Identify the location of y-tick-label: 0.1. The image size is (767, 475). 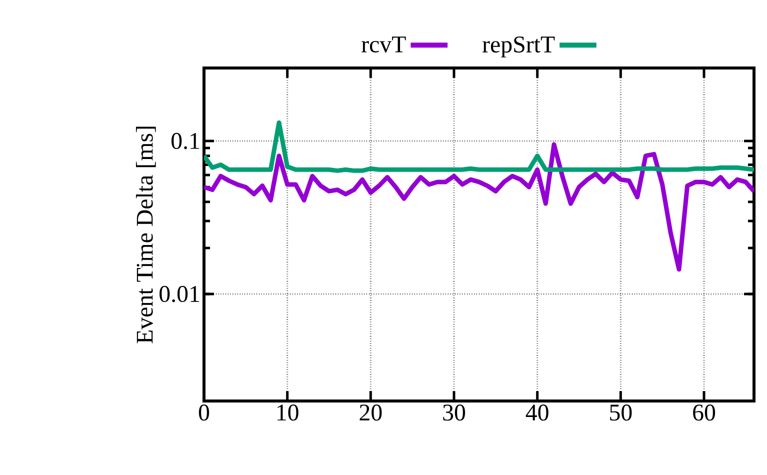
(186, 141).